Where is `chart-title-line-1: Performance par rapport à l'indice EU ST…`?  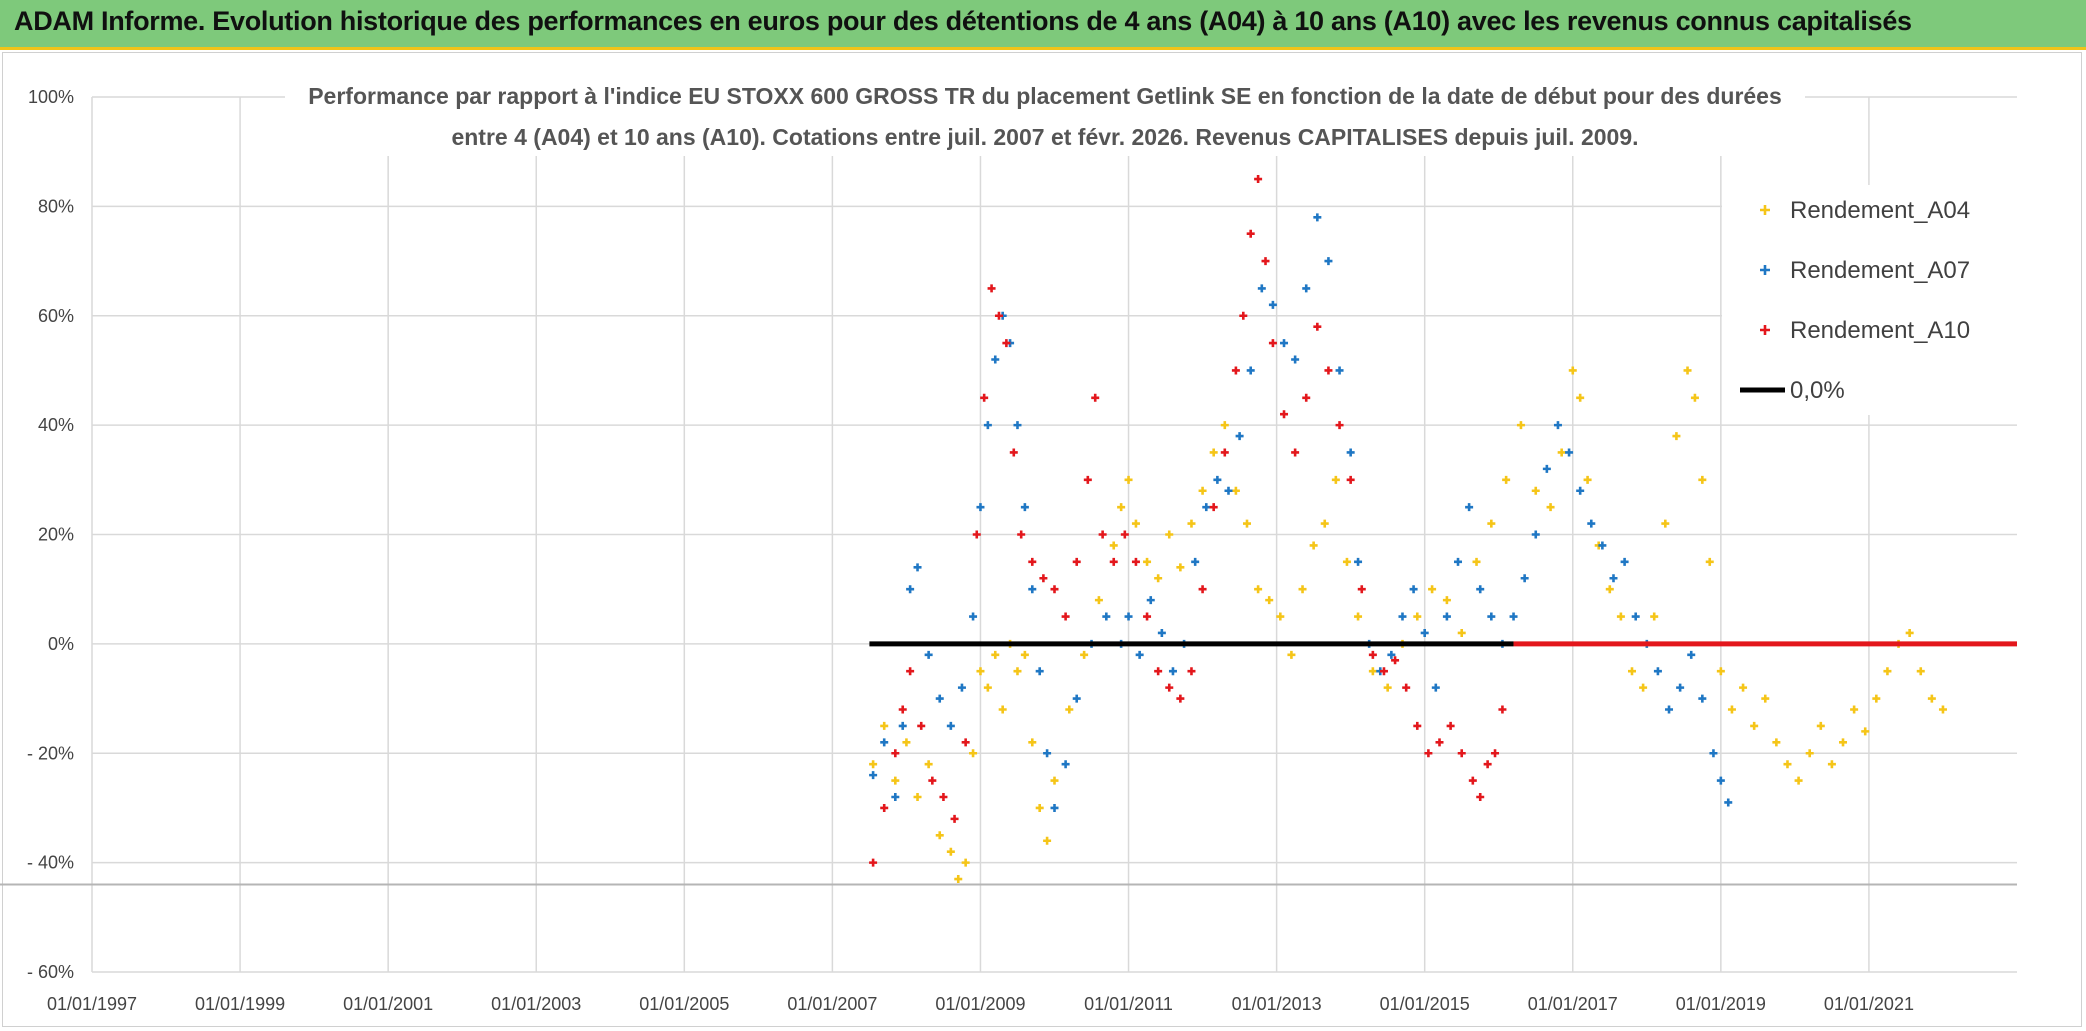
chart-title-line-1: Performance par rapport à l'indice EU ST… is located at coordinates (1045, 96).